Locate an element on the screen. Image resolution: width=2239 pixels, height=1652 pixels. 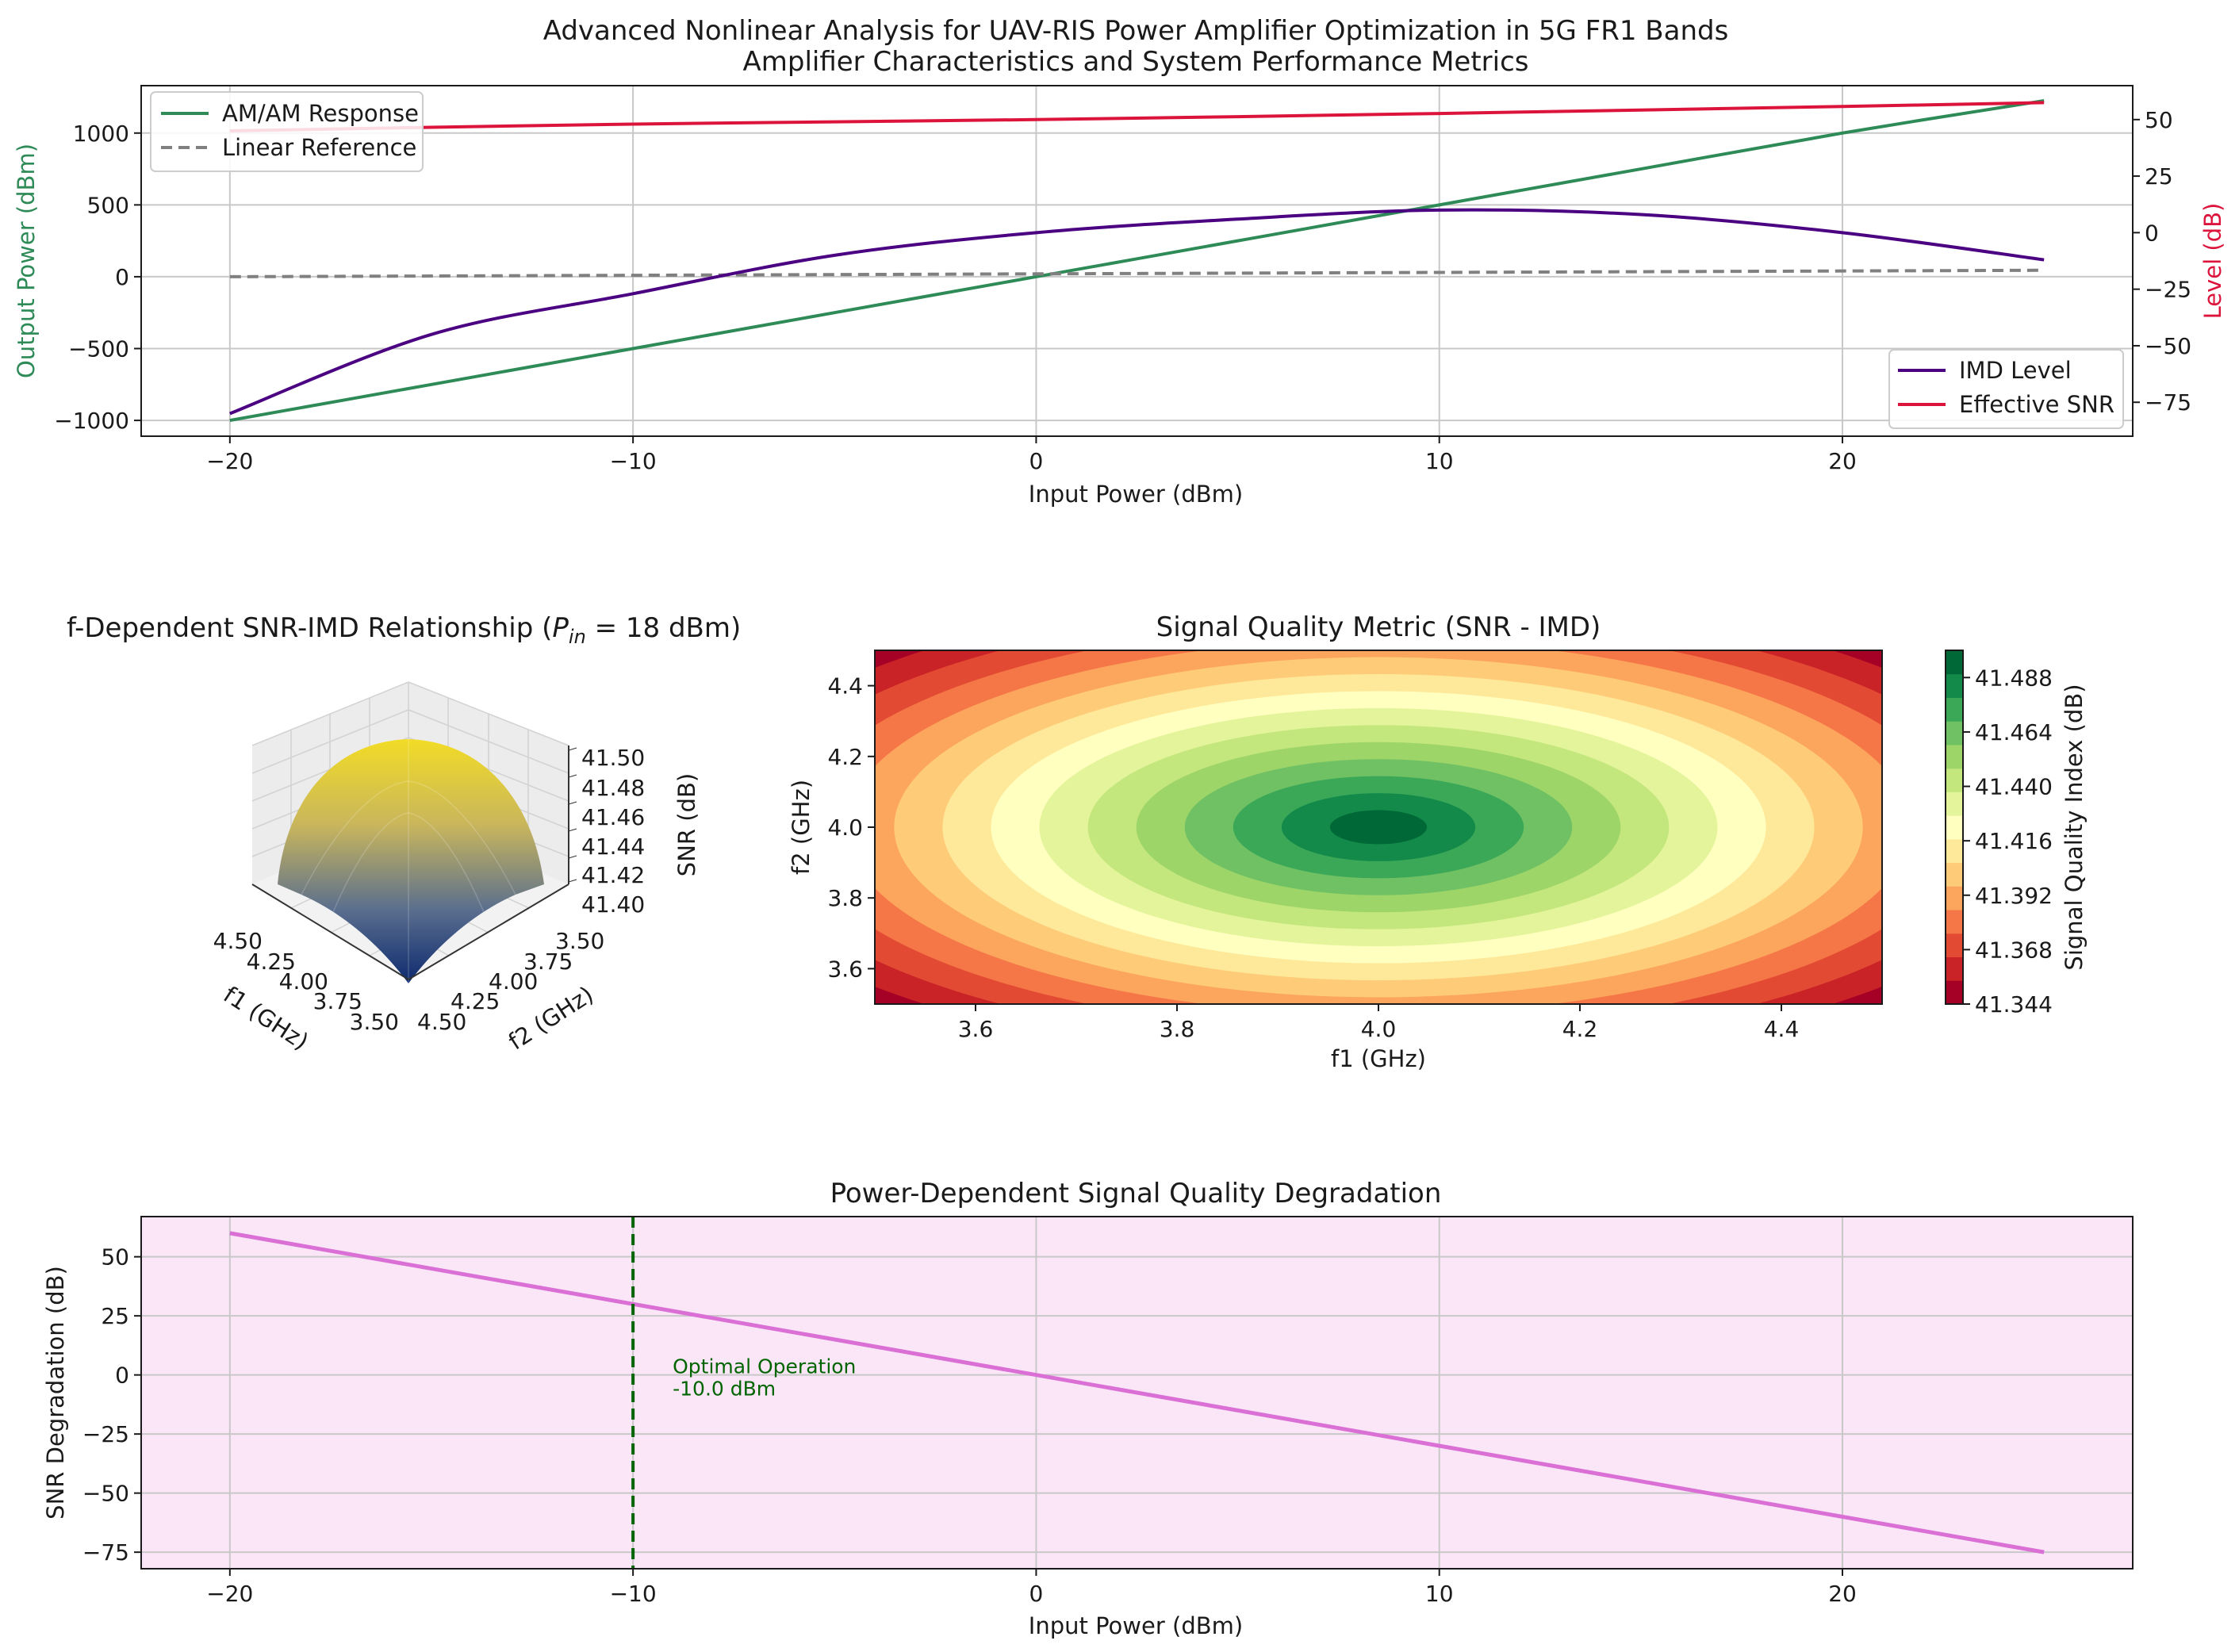
y-right-tick-label: −25 is located at coordinates (2168, 290).